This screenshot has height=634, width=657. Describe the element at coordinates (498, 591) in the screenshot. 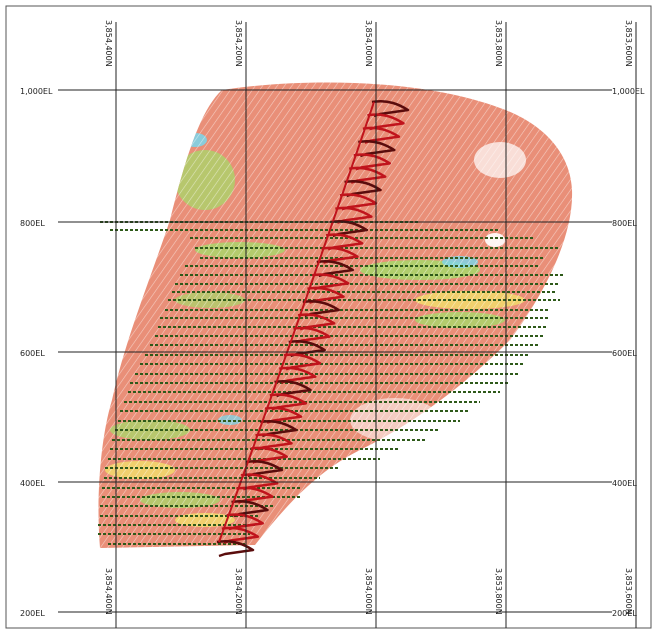

I see `northing-label-bottom-4: 3,853,800N` at that location.